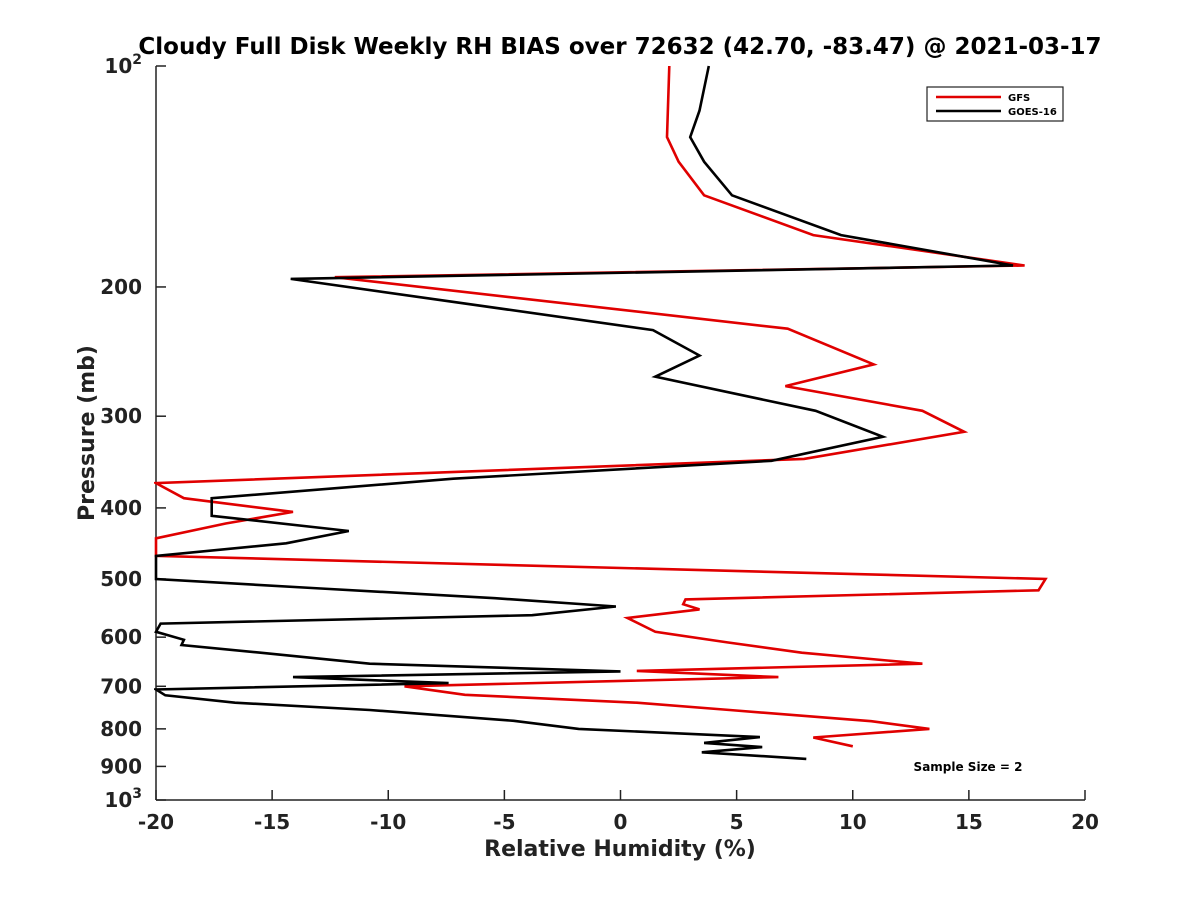 This screenshot has height=900, width=1200. What do you see at coordinates (121, 637) in the screenshot?
I see `y-tick-label: 600` at bounding box center [121, 637].